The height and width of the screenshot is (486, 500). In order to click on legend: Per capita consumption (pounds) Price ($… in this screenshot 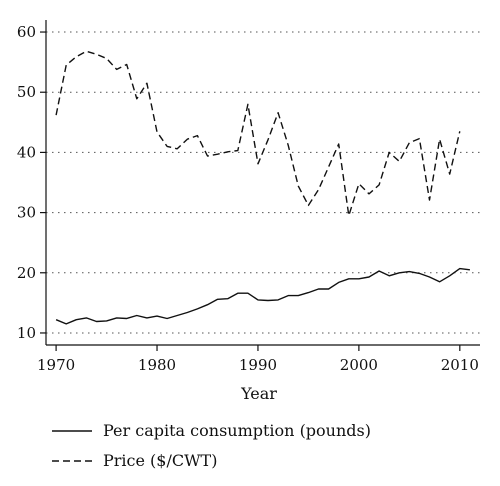, I will do `click(211, 445)`.